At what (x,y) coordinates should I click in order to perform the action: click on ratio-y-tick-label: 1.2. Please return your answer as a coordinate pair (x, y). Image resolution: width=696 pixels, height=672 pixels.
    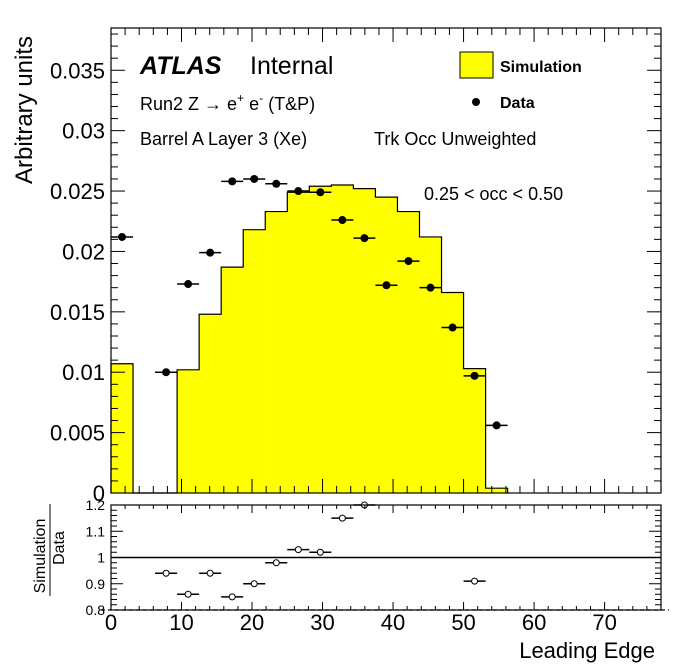
    Looking at the image, I should click on (96, 505).